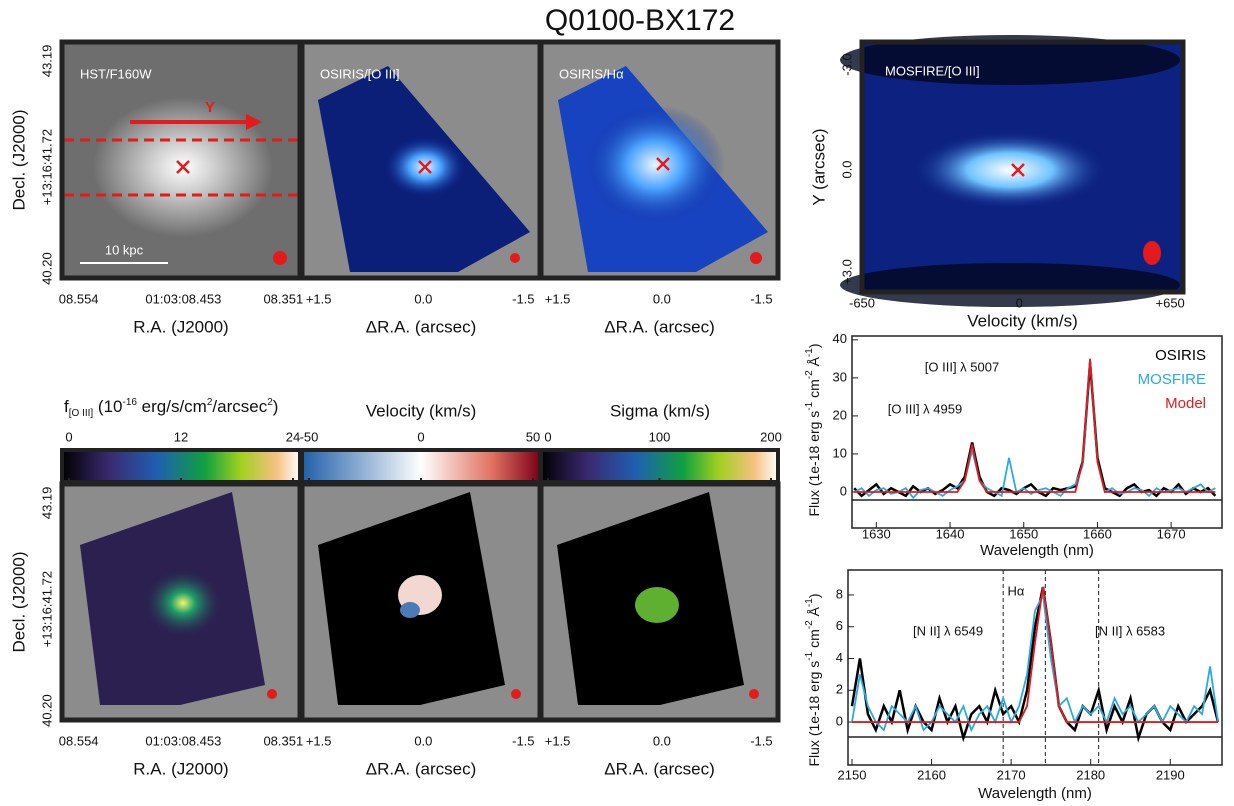  I want to click on annotation: Y, so click(210, 107).